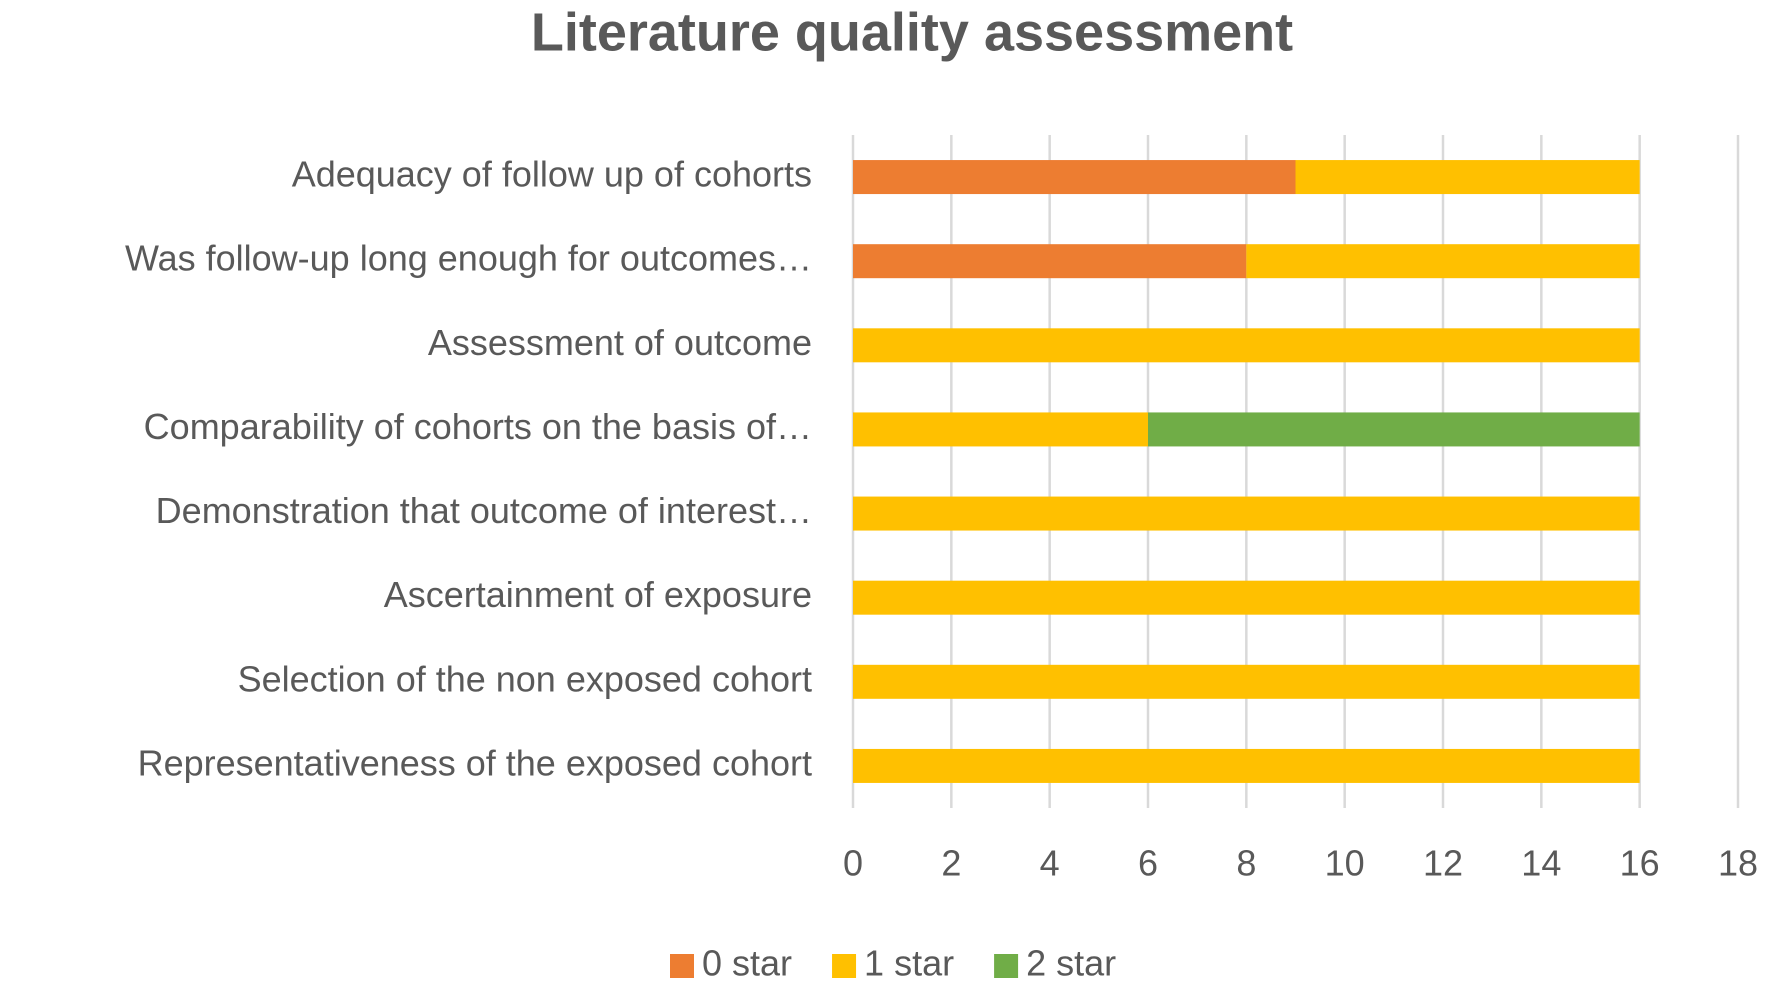 Image resolution: width=1772 pixels, height=989 pixels. What do you see at coordinates (1246, 863) in the screenshot?
I see `x-tick-label: 8` at bounding box center [1246, 863].